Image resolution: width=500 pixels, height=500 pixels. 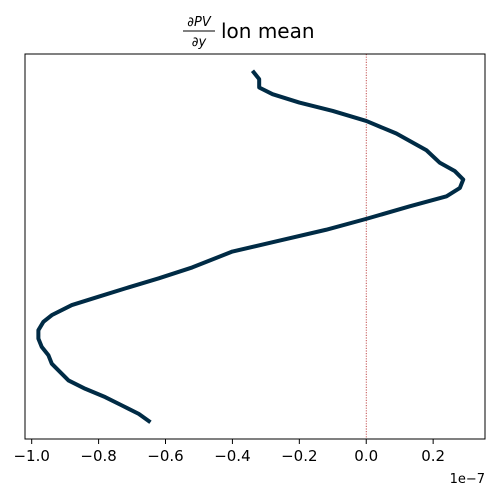 What do you see at coordinates (98, 456) in the screenshot?
I see `x-tick-label: −0.8` at bounding box center [98, 456].